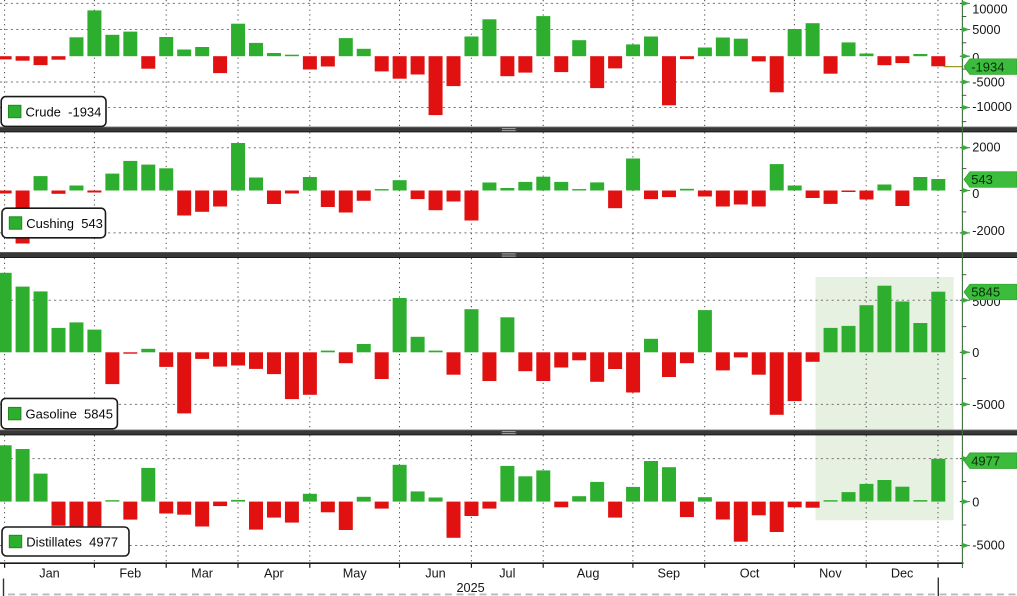  I want to click on svg-text: Mar, so click(202, 574).